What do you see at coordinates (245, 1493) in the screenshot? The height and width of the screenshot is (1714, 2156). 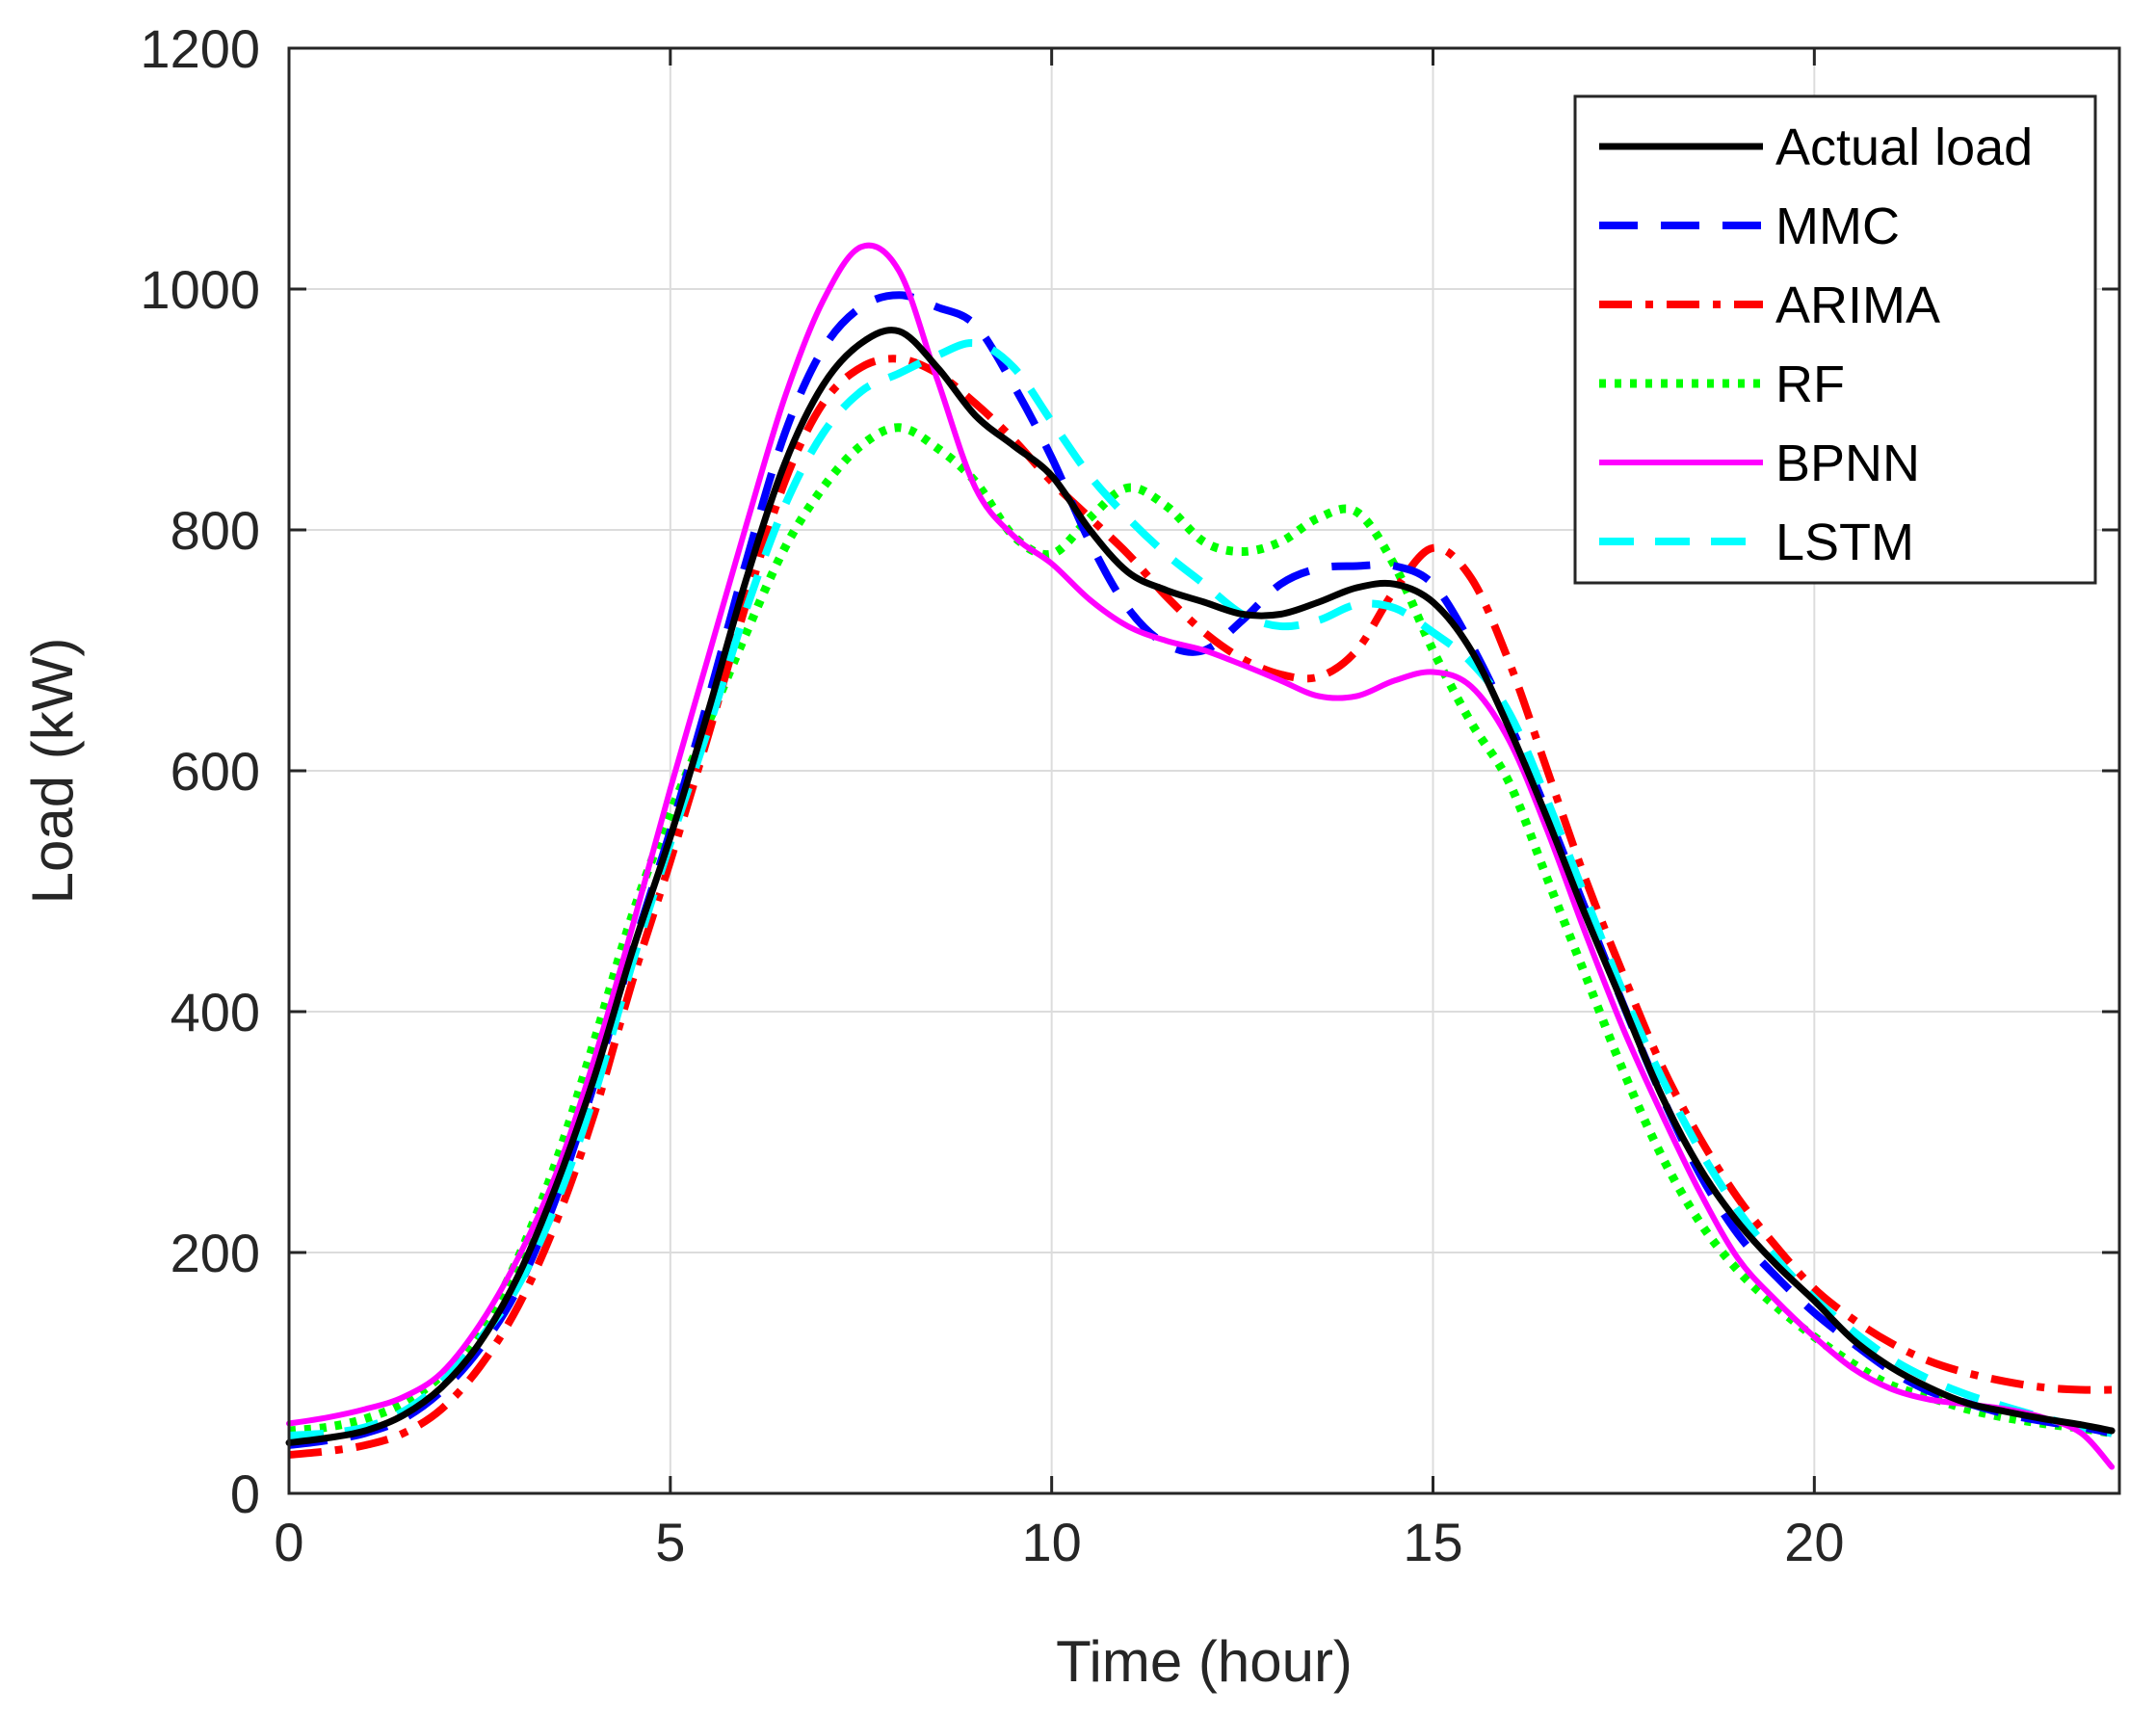 I see `y-tick-label: 0` at bounding box center [245, 1493].